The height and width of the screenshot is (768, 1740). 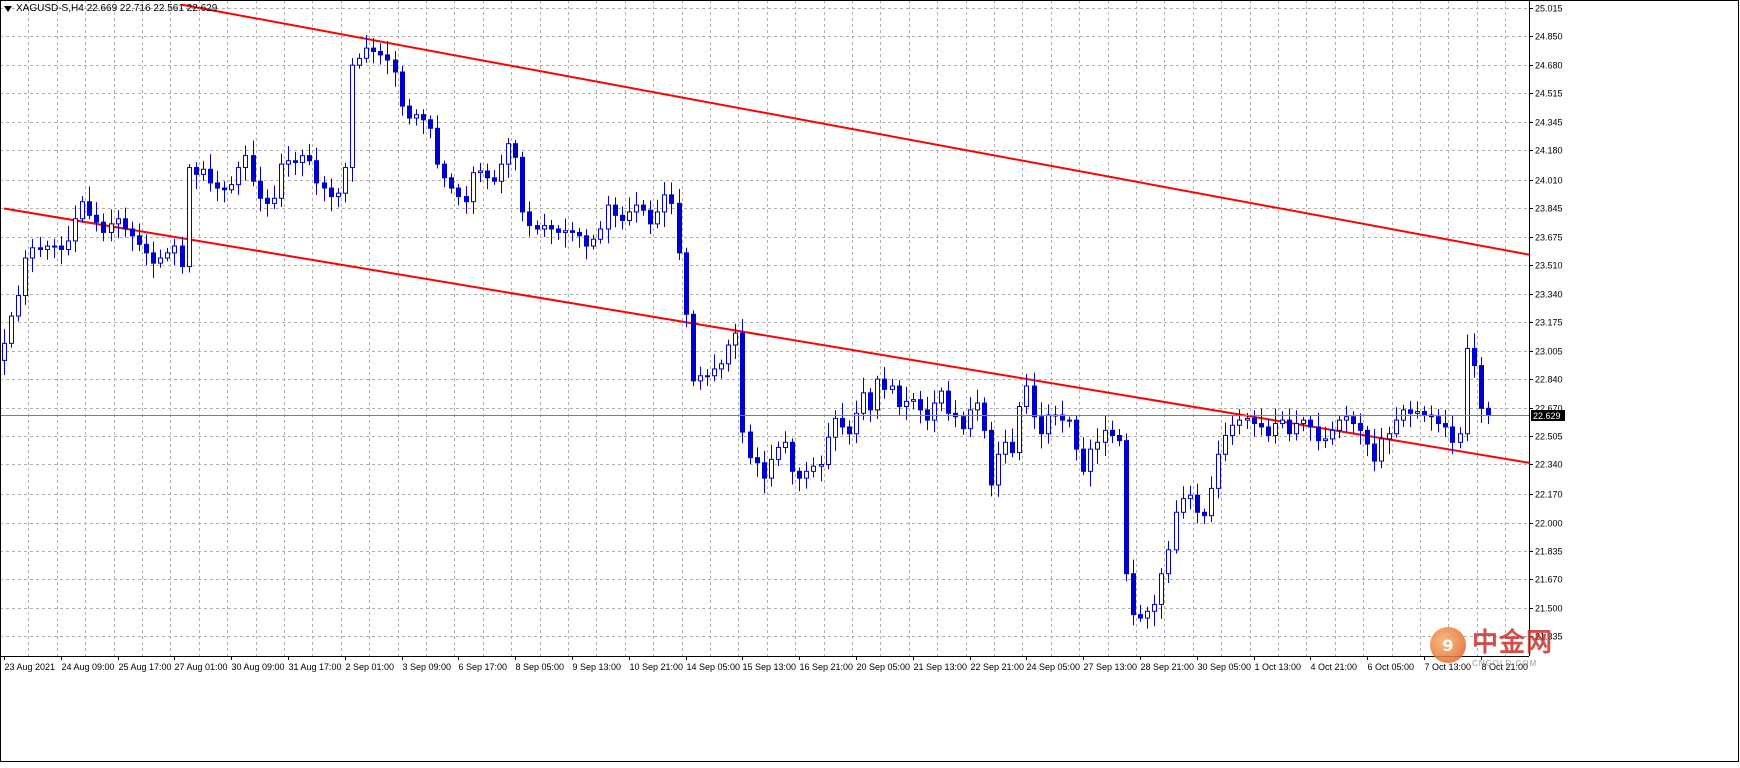 I want to click on x-tick-label: 7 Oct 13:00, so click(x=1448, y=667).